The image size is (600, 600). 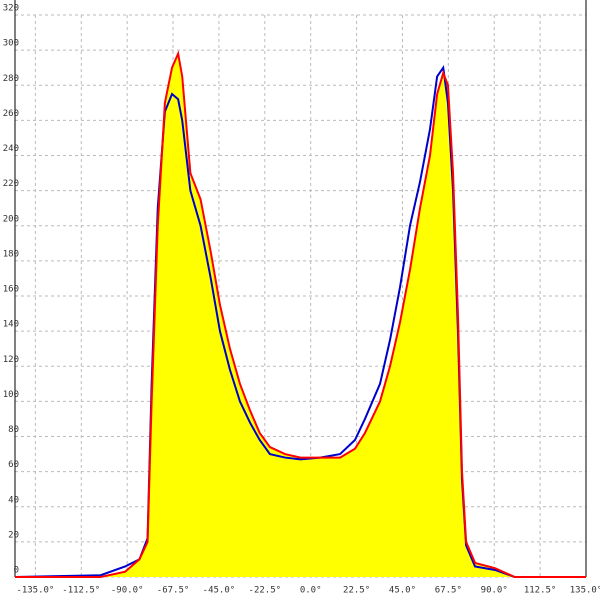 I want to click on y-tick-label: 260, so click(x=11, y=114).